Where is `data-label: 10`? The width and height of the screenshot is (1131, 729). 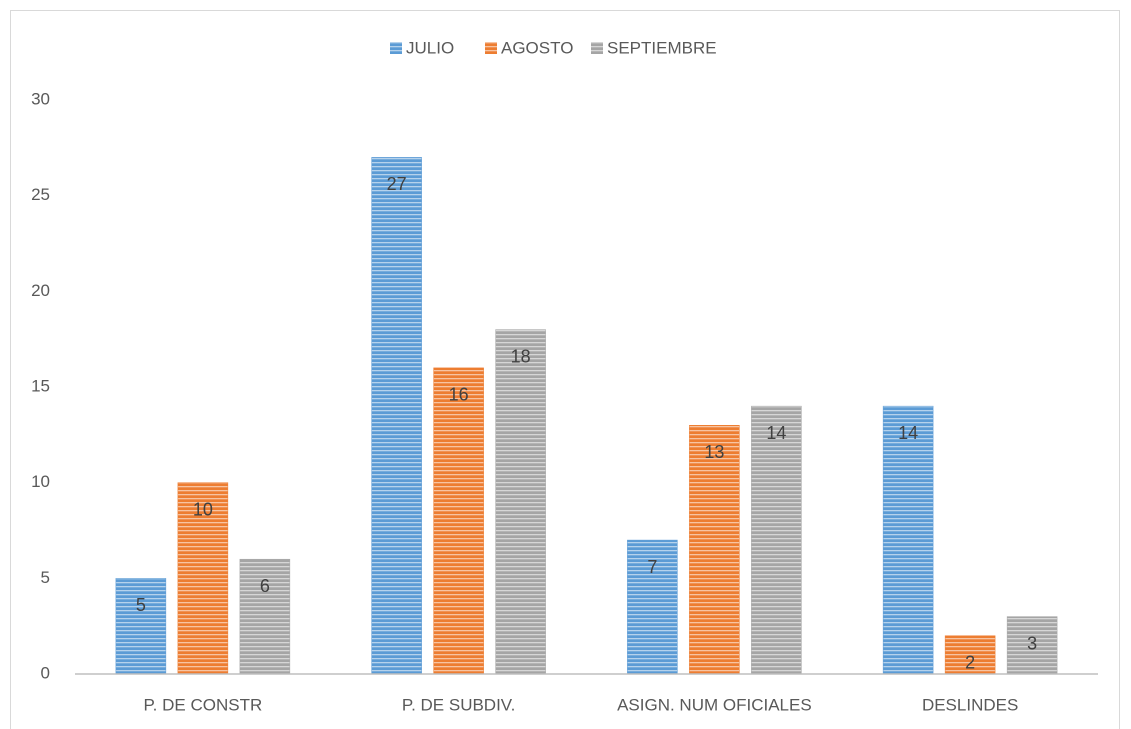 data-label: 10 is located at coordinates (203, 509).